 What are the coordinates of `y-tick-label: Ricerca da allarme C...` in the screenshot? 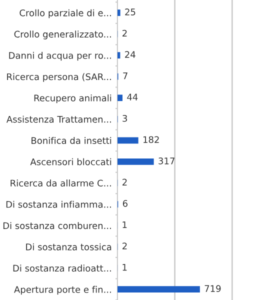 It's located at (60, 183).